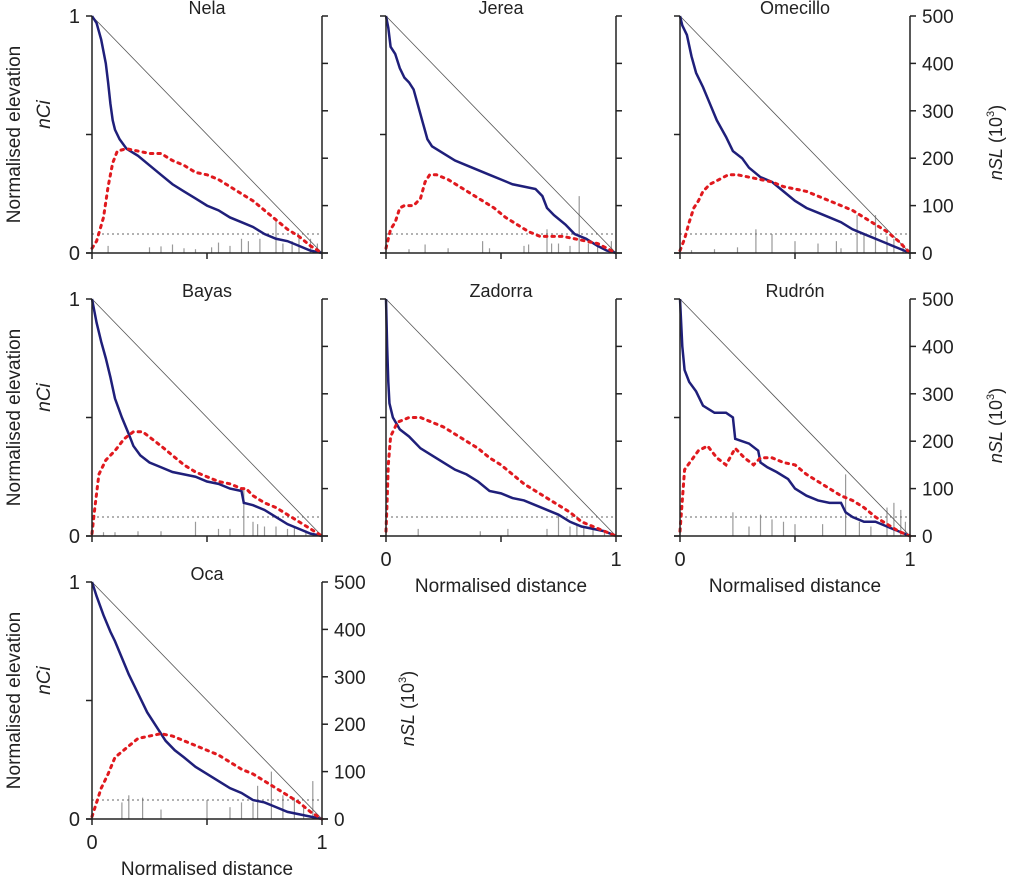 Image resolution: width=1009 pixels, height=879 pixels. Describe the element at coordinates (207, 574) in the screenshot. I see `panel-title: Oca` at that location.